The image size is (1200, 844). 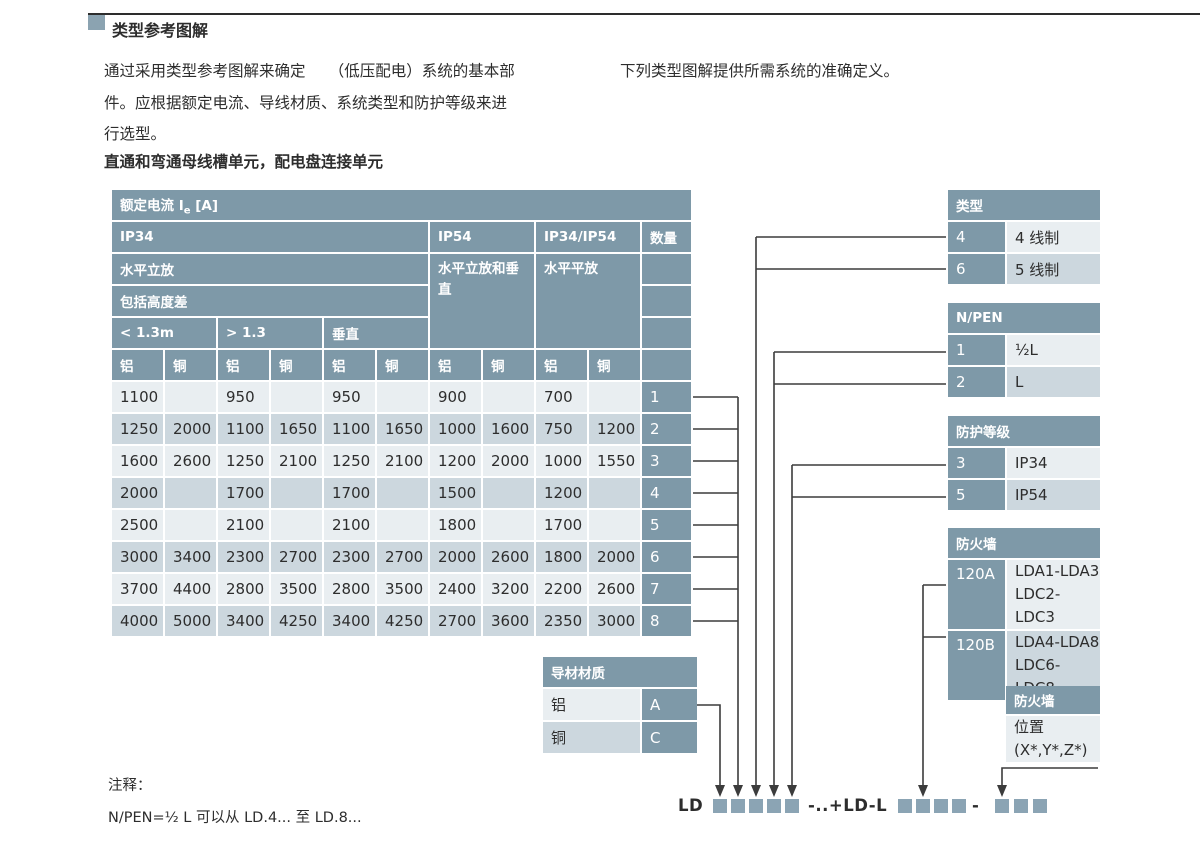 What do you see at coordinates (561, 429) in the screenshot?
I see `current-cell: 750` at bounding box center [561, 429].